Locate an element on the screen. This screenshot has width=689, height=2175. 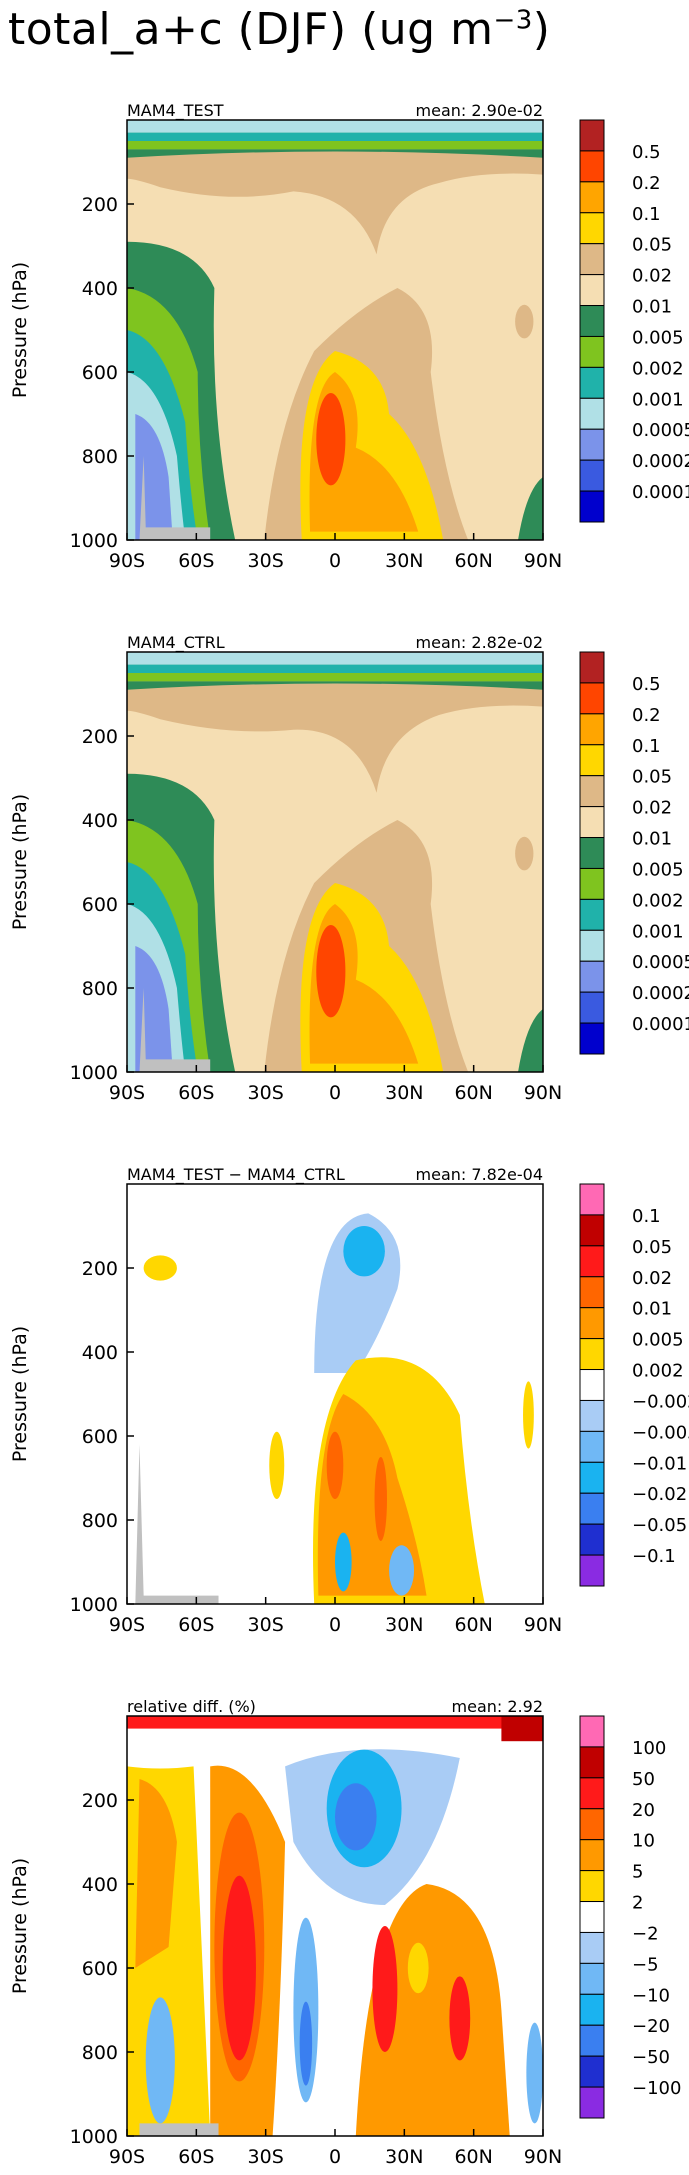
panel-mean: mean: 2.82e-02 is located at coordinates (479, 642).